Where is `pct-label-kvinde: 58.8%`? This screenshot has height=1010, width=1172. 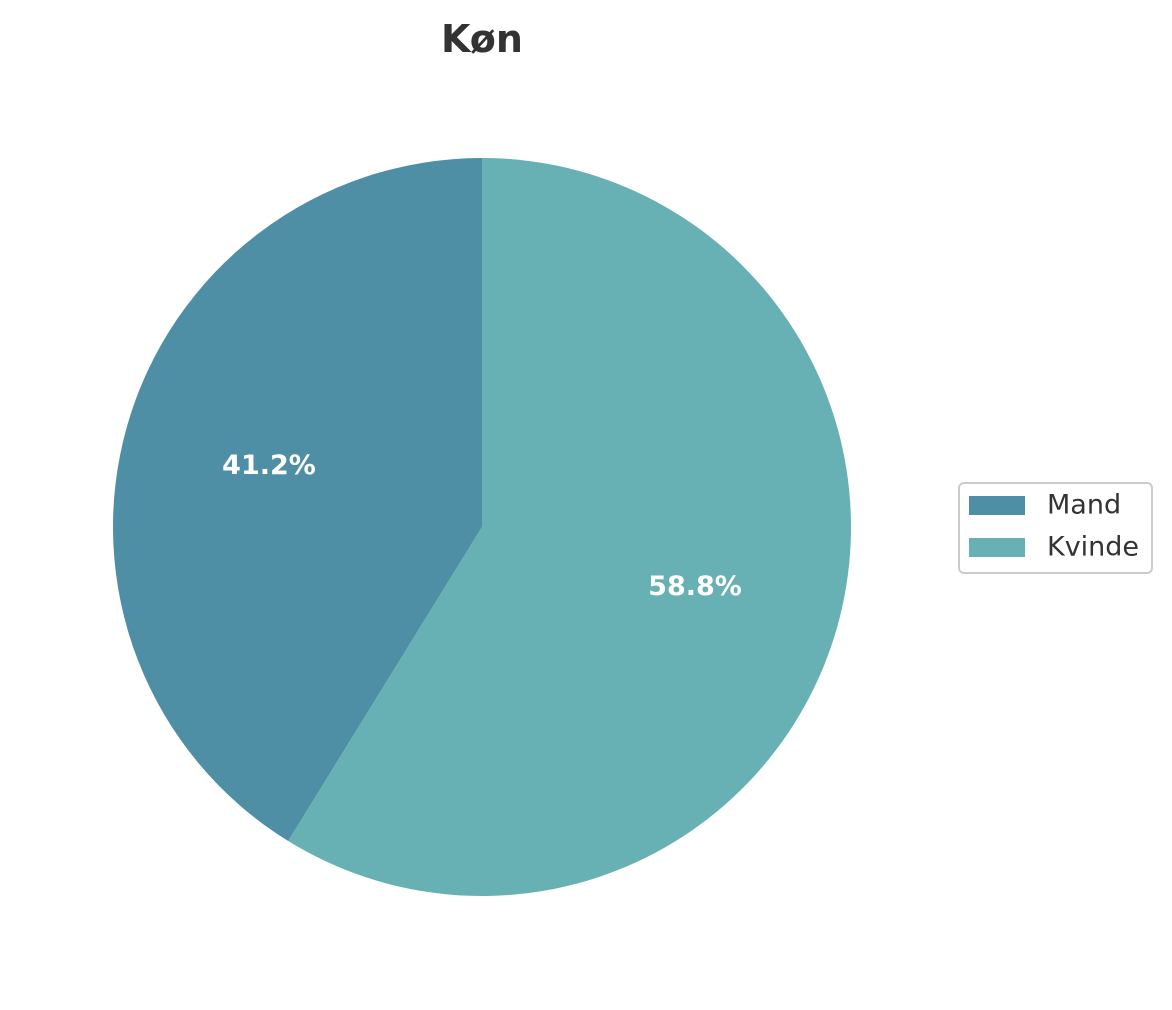
pct-label-kvinde: 58.8% is located at coordinates (695, 586).